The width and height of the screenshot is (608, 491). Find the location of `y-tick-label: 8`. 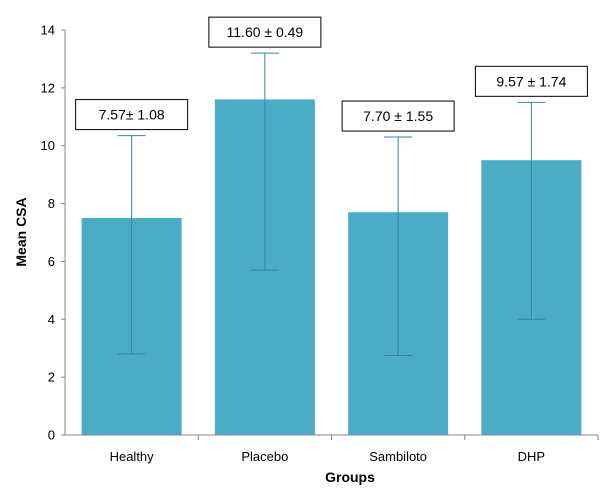

y-tick-label: 8 is located at coordinates (51, 203).